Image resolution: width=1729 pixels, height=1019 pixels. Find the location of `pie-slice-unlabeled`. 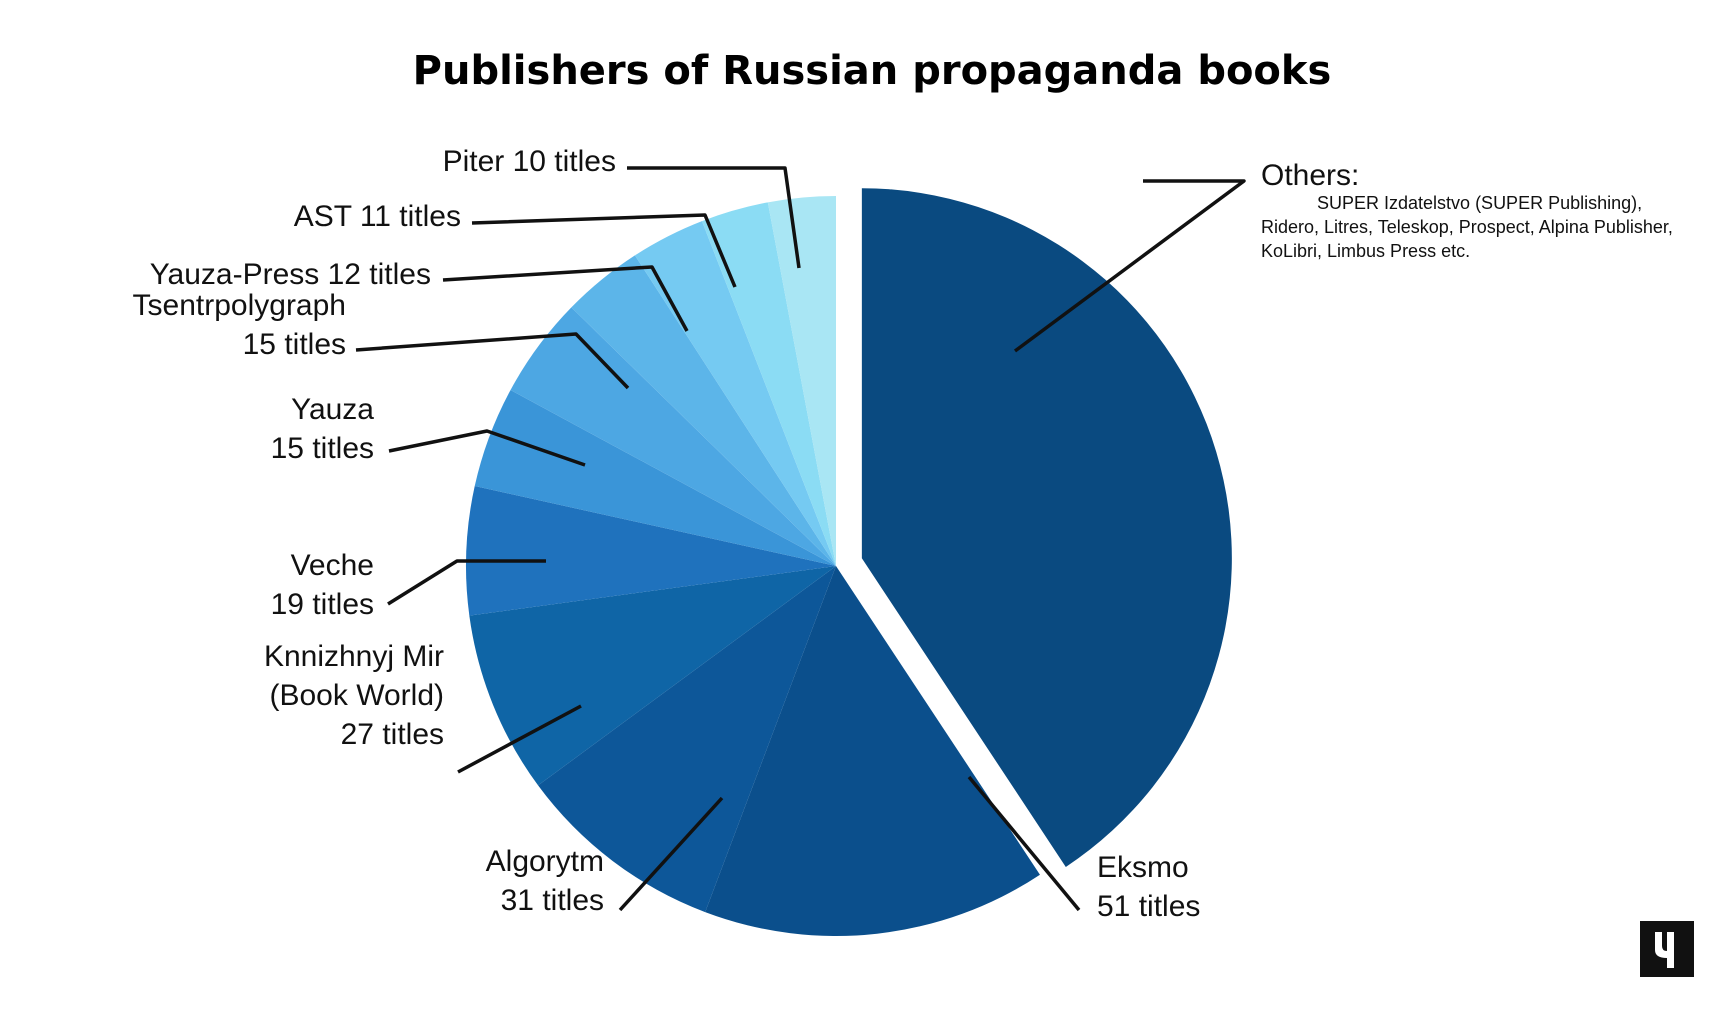

pie-slice-unlabeled is located at coordinates (801, 381).